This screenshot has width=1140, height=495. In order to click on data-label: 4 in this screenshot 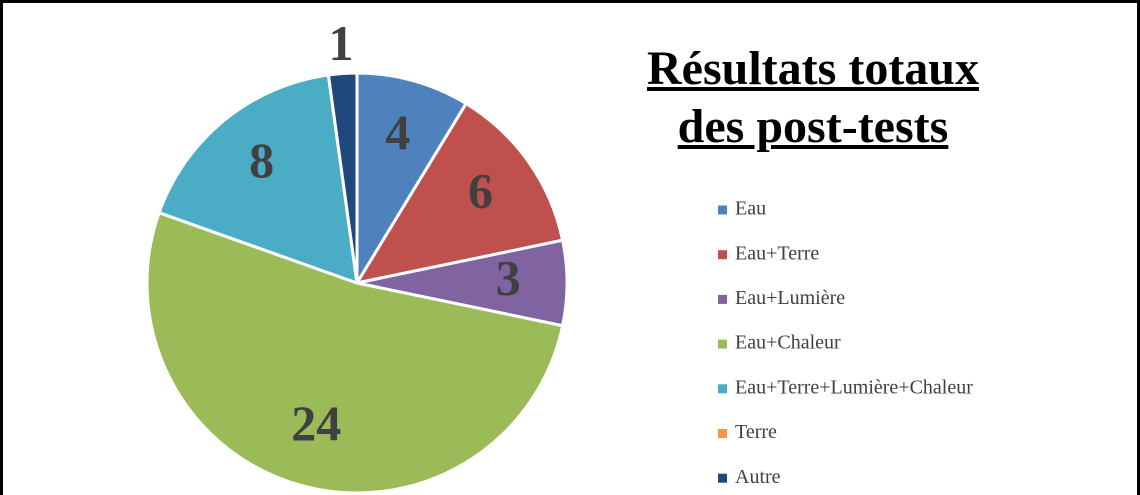, I will do `click(397, 132)`.